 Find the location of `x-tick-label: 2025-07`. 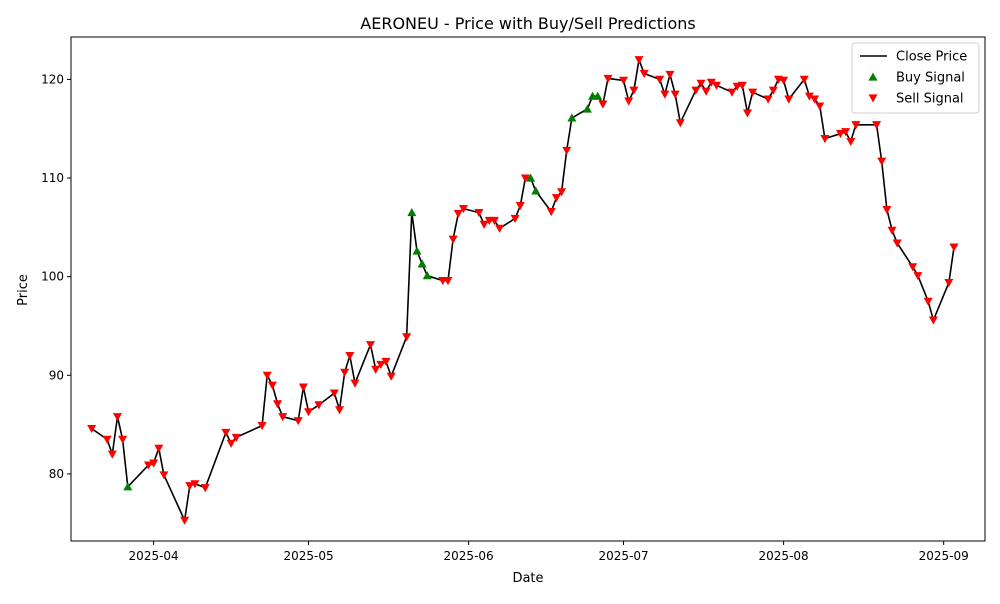

x-tick-label: 2025-07 is located at coordinates (623, 556).